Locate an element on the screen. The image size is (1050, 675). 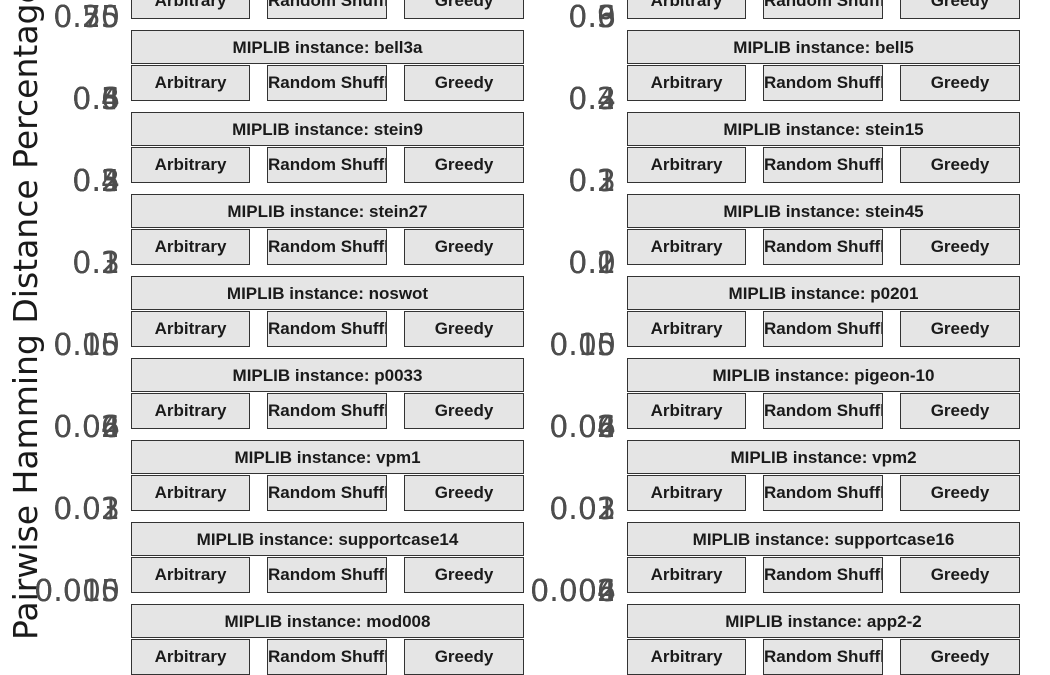
tick-label: 0.10 is located at coordinates (86, 345).